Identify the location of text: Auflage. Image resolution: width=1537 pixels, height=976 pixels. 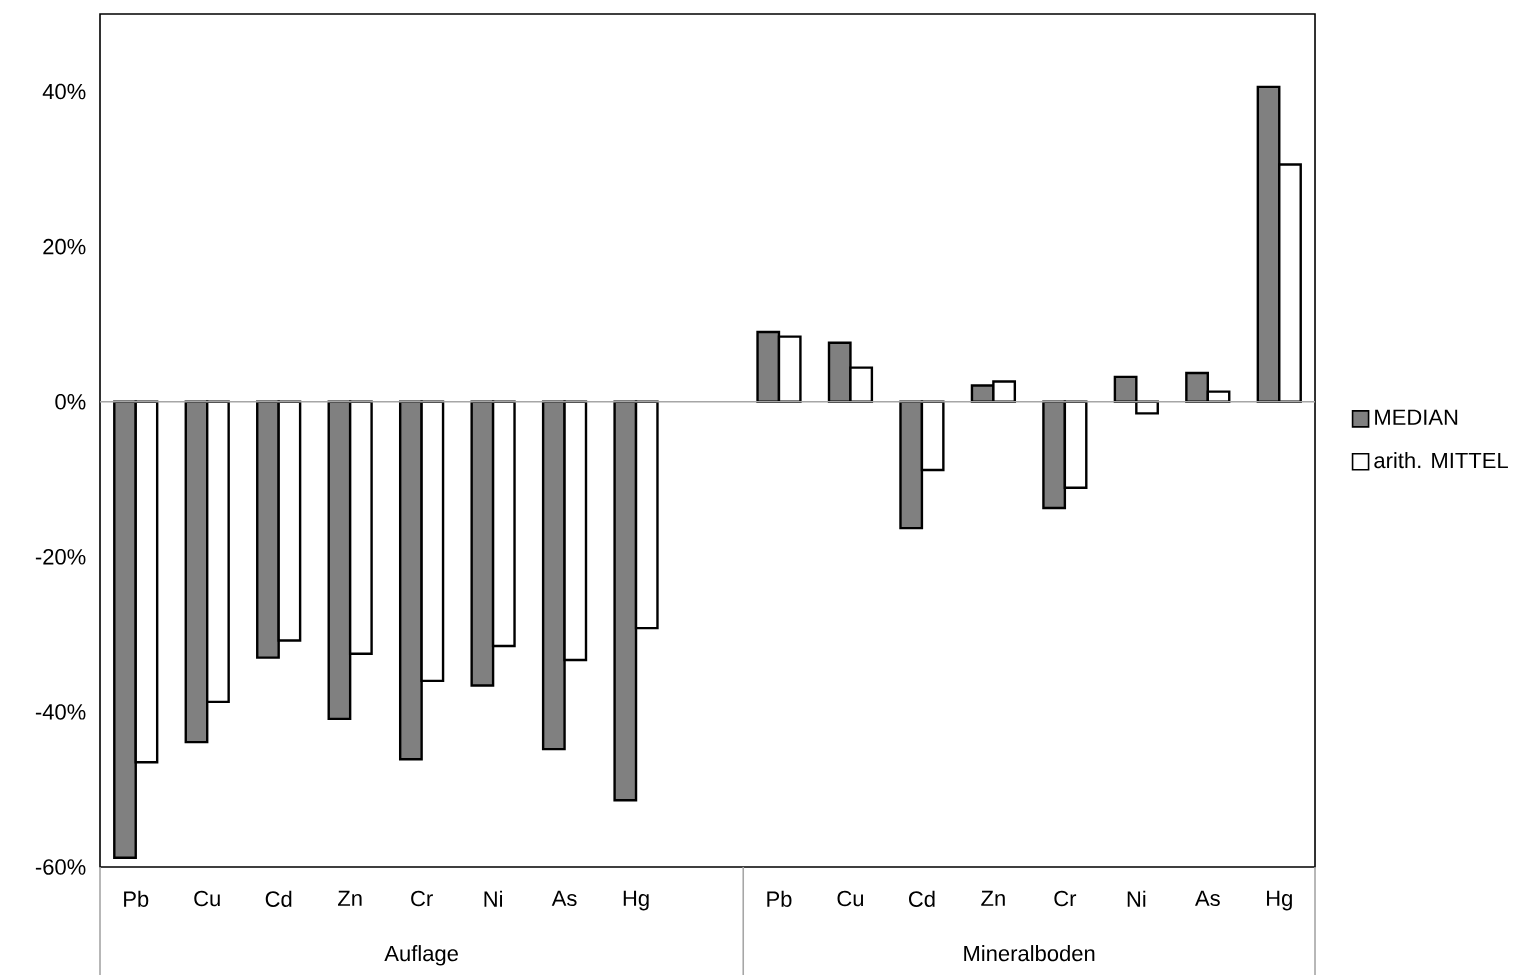
(421, 955).